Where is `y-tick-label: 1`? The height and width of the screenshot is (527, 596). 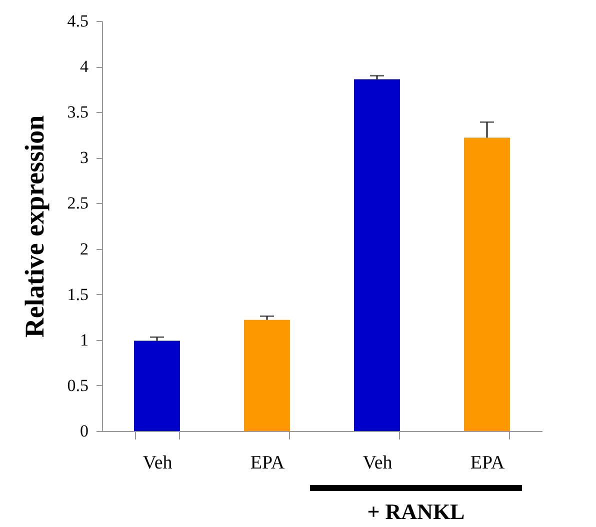
y-tick-label: 1 is located at coordinates (84, 340).